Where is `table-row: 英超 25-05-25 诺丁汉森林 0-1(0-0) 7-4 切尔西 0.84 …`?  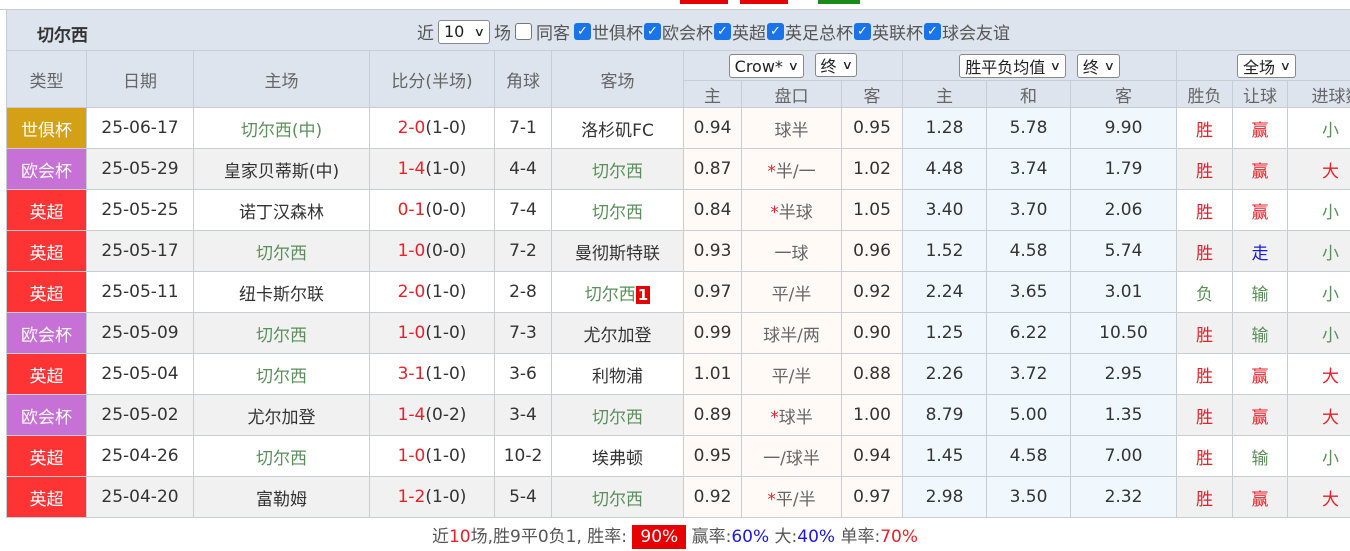 table-row: 英超 25-05-25 诺丁汉森林 0-1(0-0) 7-4 切尔西 0.84 … is located at coordinates (678, 210).